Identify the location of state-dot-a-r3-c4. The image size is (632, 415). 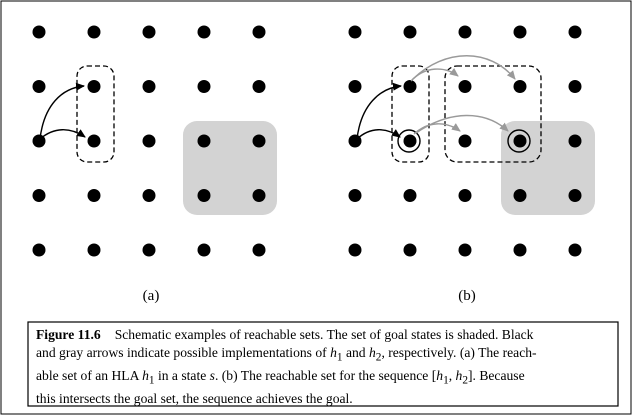
(259, 195).